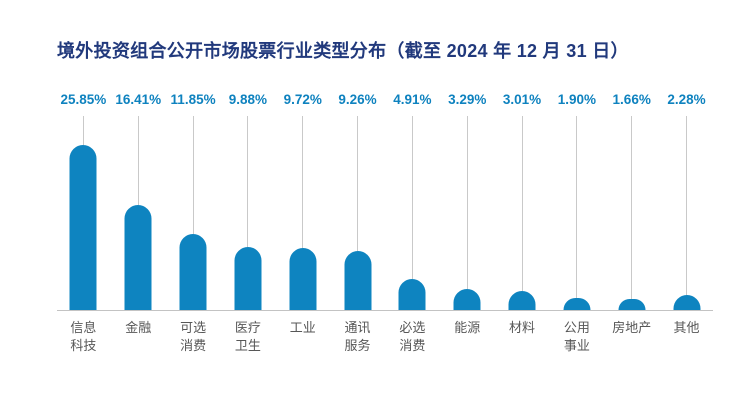 This screenshot has width=751, height=406. I want to click on category-label-line: 其他, so click(686, 327).